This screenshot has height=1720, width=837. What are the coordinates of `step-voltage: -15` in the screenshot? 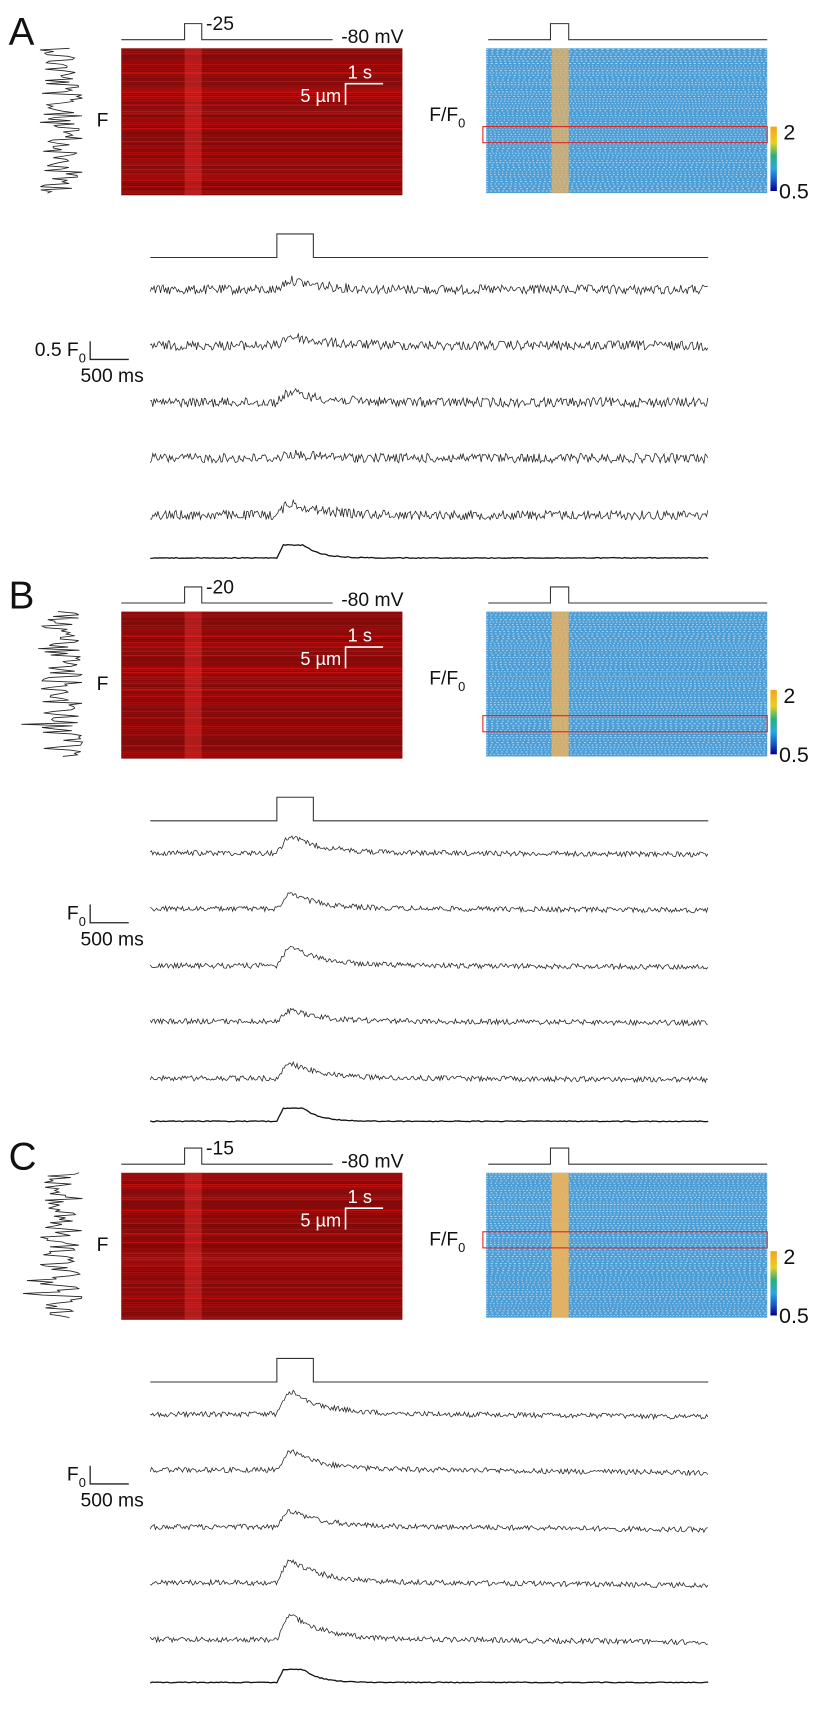 It's located at (220, 1149).